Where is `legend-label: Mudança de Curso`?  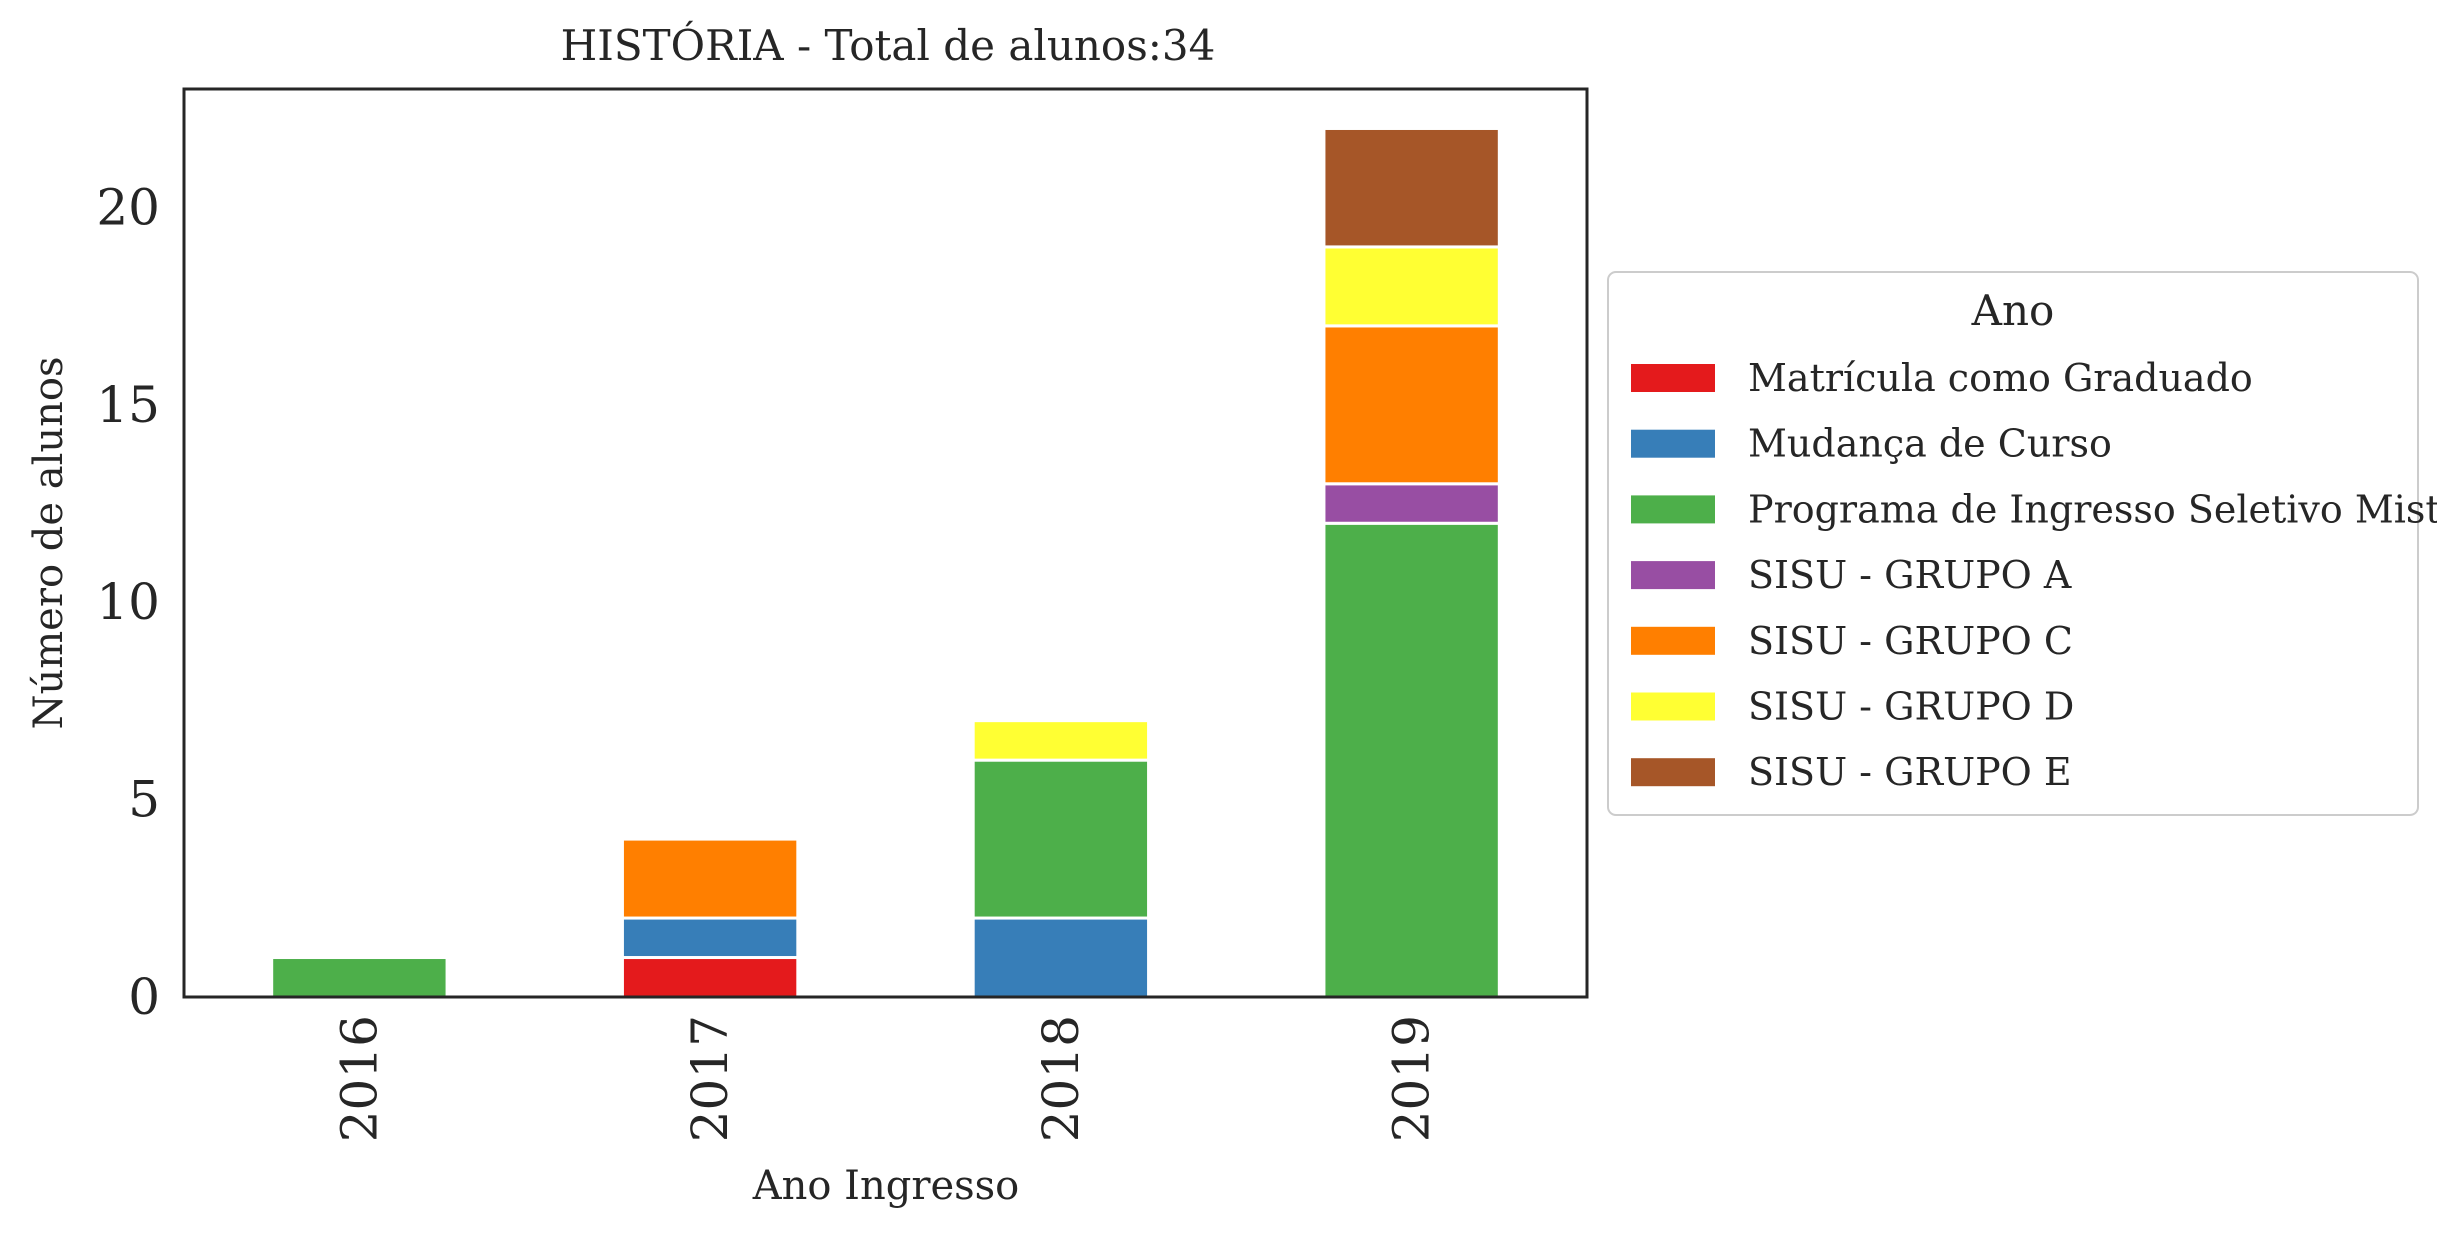
legend-label: Mudança de Curso is located at coordinates (1930, 444).